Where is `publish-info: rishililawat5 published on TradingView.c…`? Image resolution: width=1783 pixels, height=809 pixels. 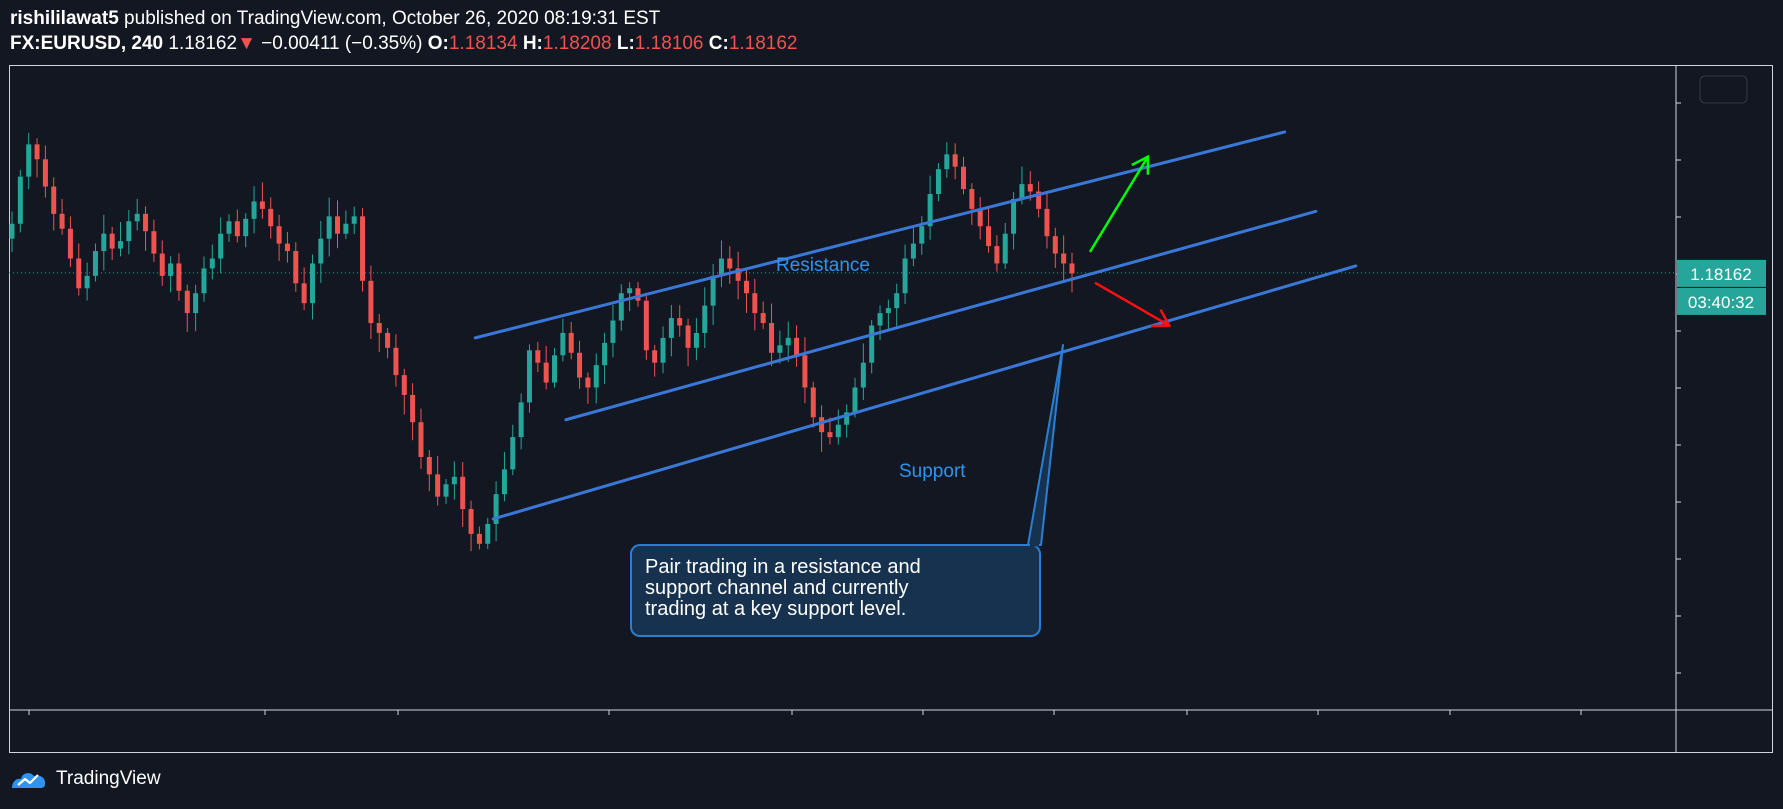 publish-info: rishililawat5 published on TradingView.c… is located at coordinates (404, 19).